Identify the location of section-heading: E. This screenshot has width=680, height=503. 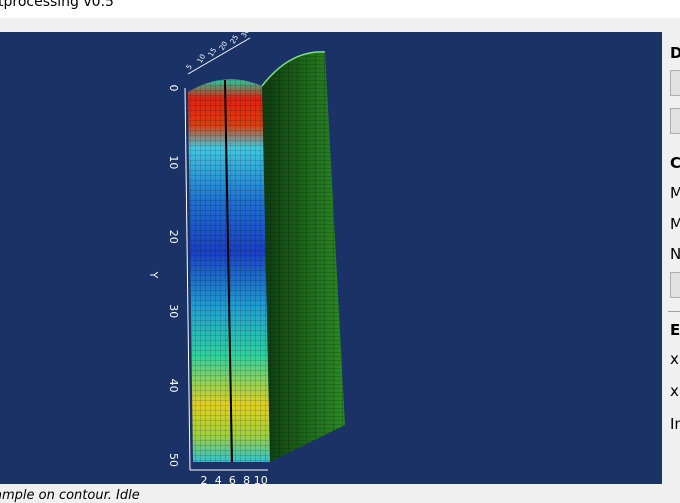
(675, 330).